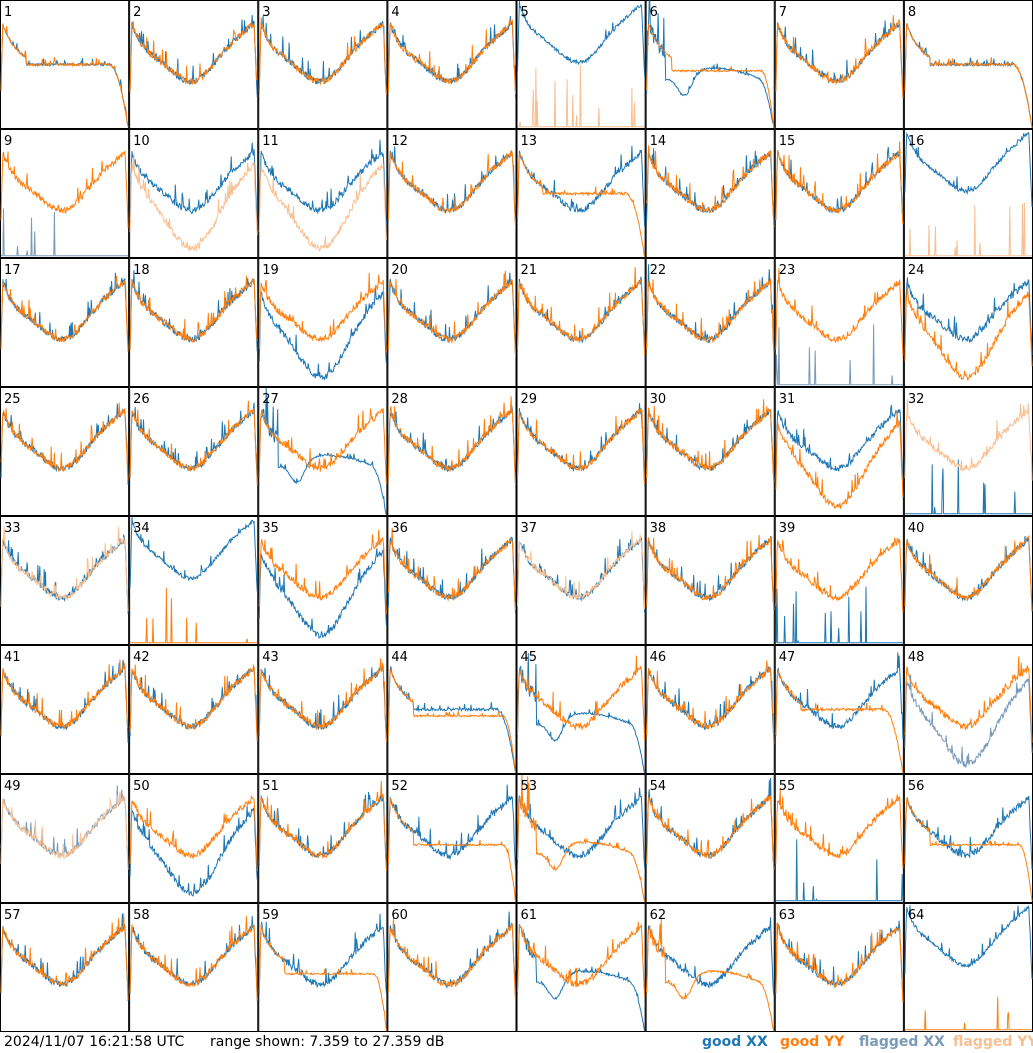 The image size is (1033, 1053). I want to click on panel-23: 23, so click(839, 322).